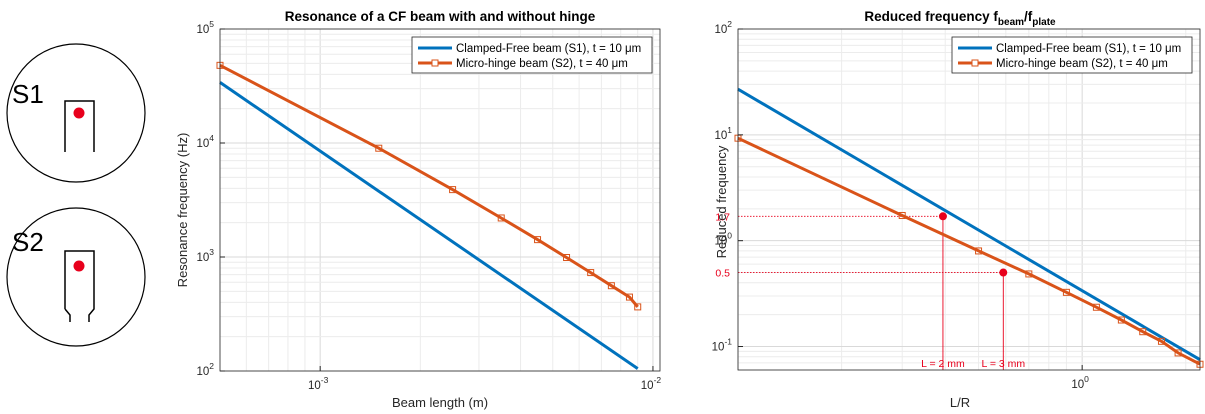  Describe the element at coordinates (721, 201) in the screenshot. I see `y-axis-label: Reduced frequency` at that location.